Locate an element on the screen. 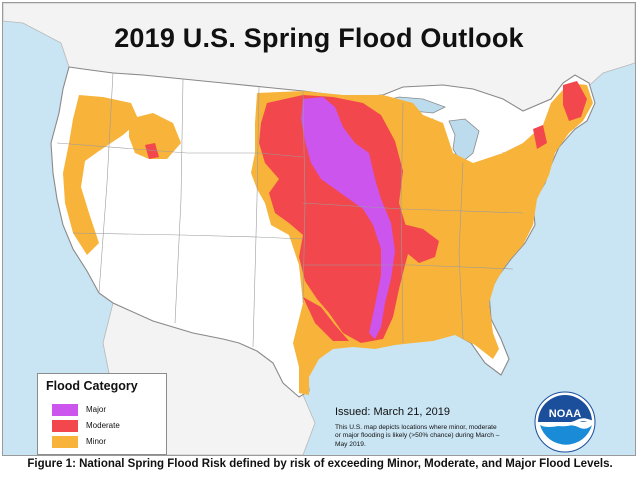 This screenshot has width=640, height=480. noaa-logo-icon: NOAA is located at coordinates (565, 422).